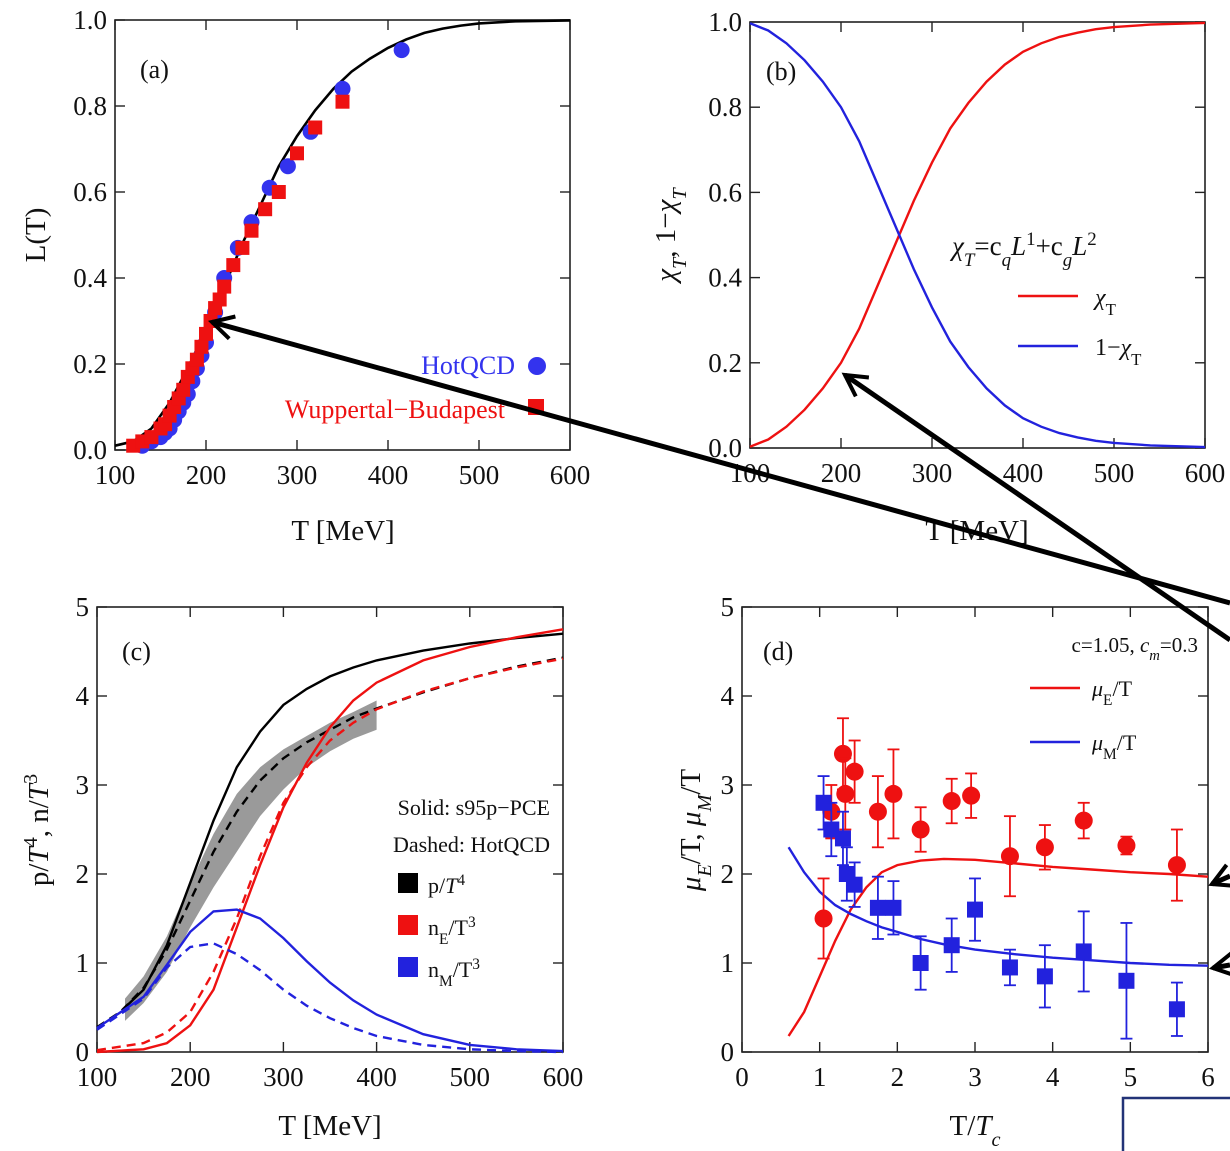 Image resolution: width=1230 pixels, height=1151 pixels. I want to click on x-tick-label: 0, so click(742, 1077).